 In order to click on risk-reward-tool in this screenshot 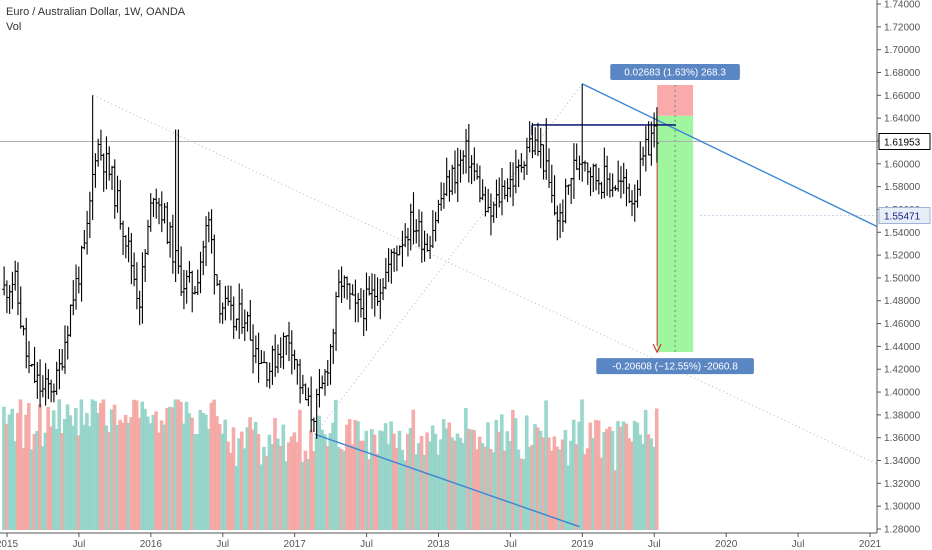, I will do `click(673, 219)`.